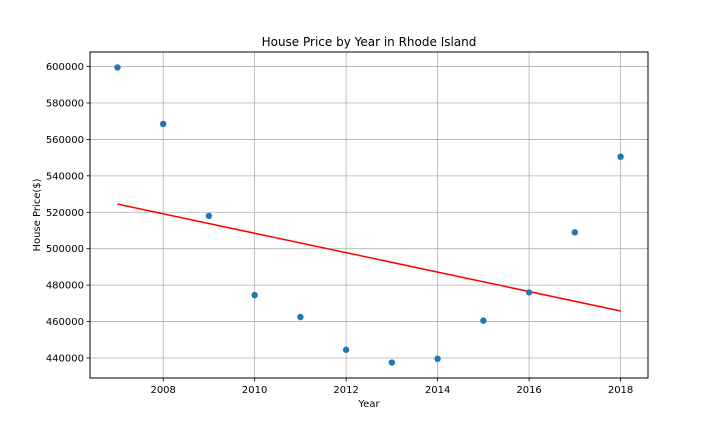  What do you see at coordinates (65, 322) in the screenshot?
I see `y-tick-label: 460000` at bounding box center [65, 322].